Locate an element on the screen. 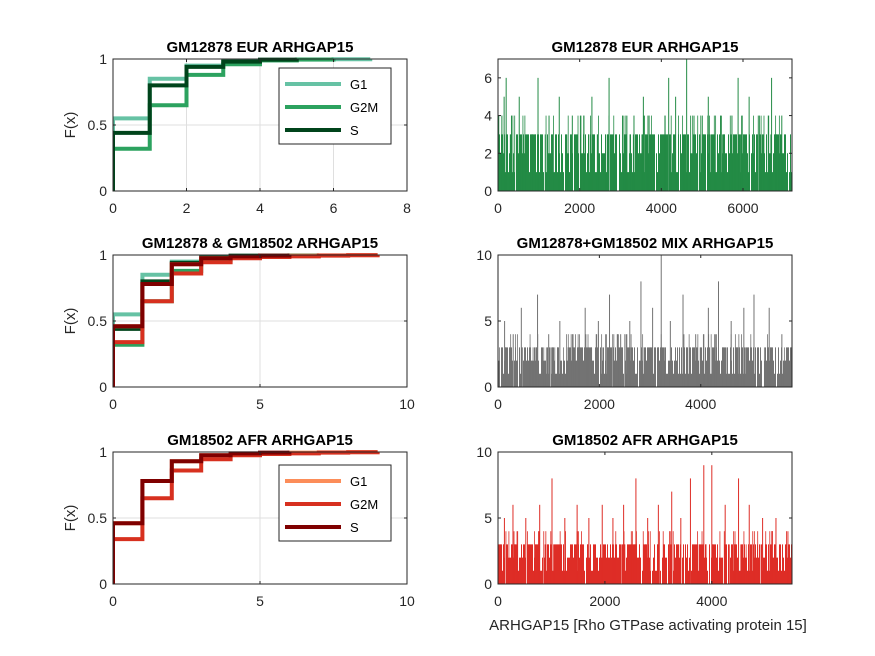  chart-panel-2: 0 2000 4000 6000 0 2 4 6 GM12878 EUR ARHGAP15 is located at coordinates (638, 127).